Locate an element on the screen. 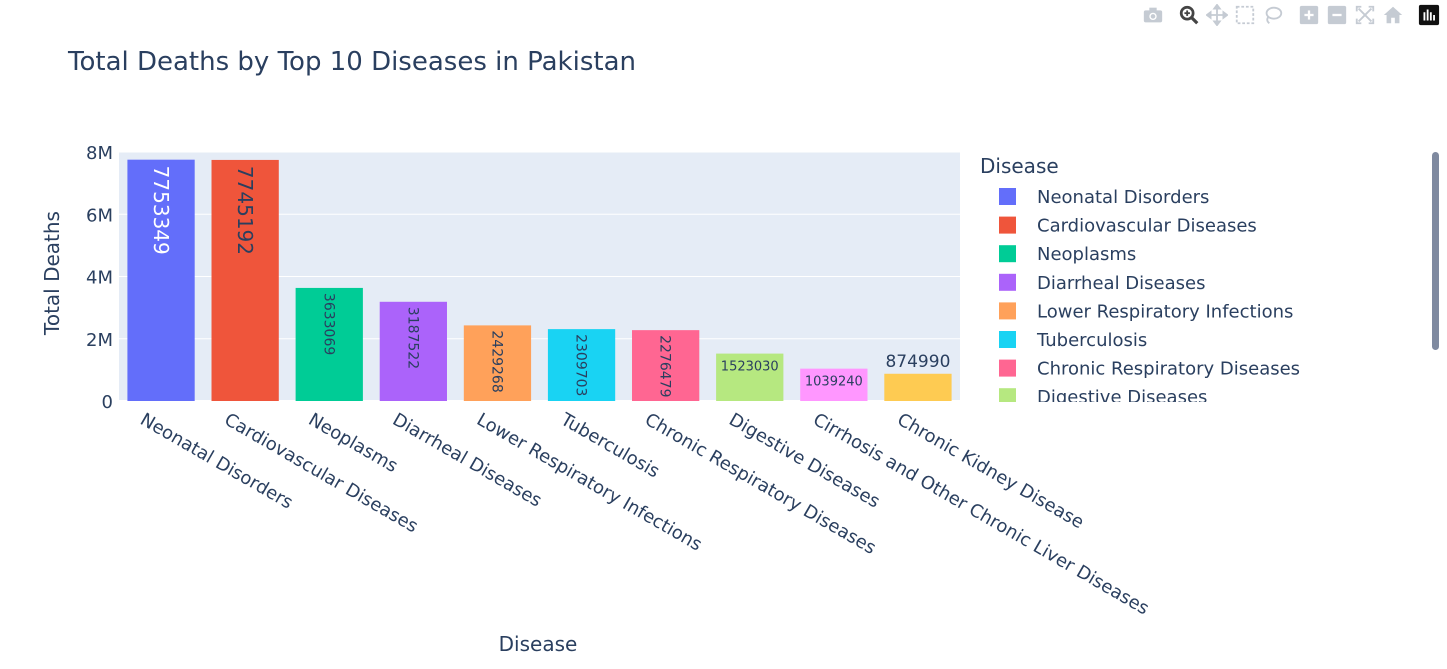 The image size is (1447, 669). y-axis-ticks: 0 2M 4M 6M 8M is located at coordinates (99, 278).